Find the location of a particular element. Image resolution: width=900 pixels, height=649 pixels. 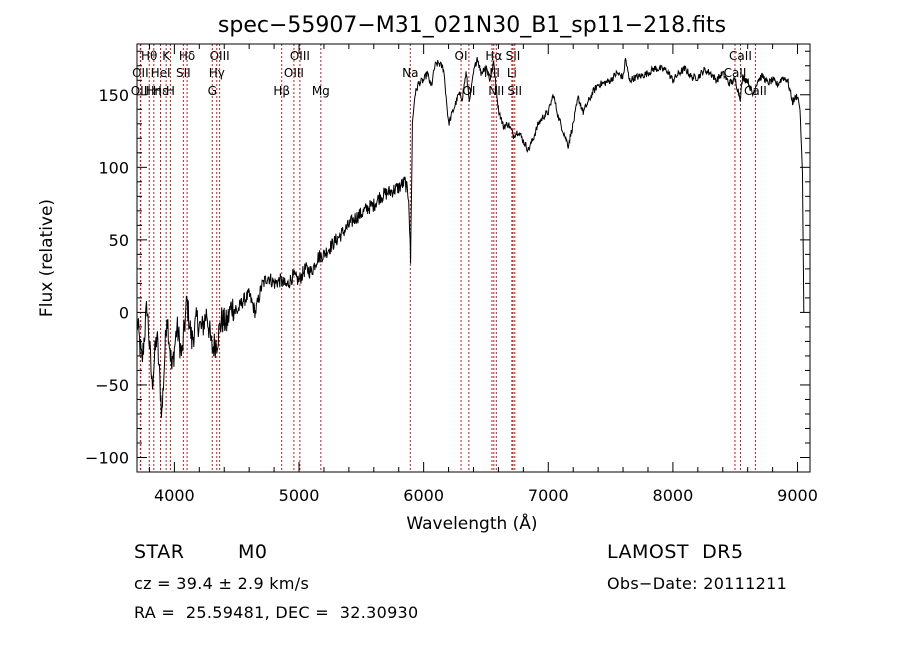

line-marker-label-27: CaII is located at coordinates (735, 73).